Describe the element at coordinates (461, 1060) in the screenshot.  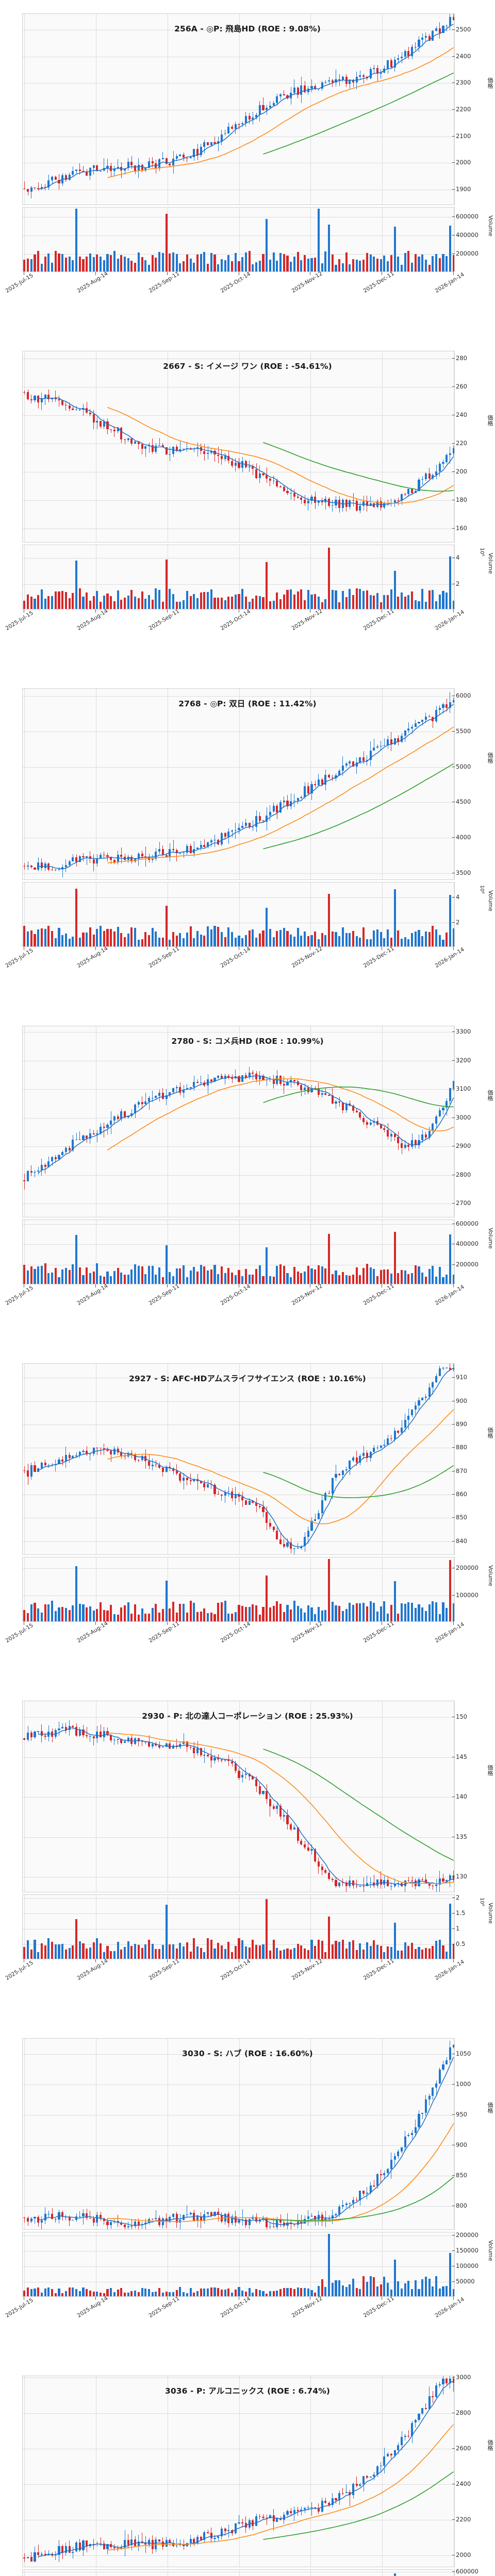
I see `price-axis-tick: 3200` at that location.